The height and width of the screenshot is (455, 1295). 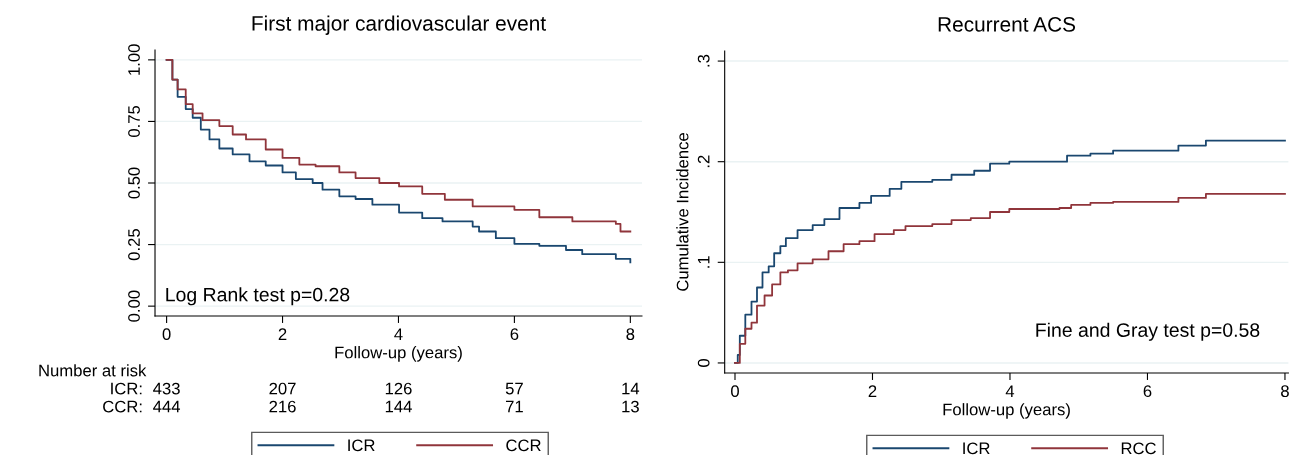 What do you see at coordinates (398, 406) in the screenshot?
I see `text: 144` at bounding box center [398, 406].